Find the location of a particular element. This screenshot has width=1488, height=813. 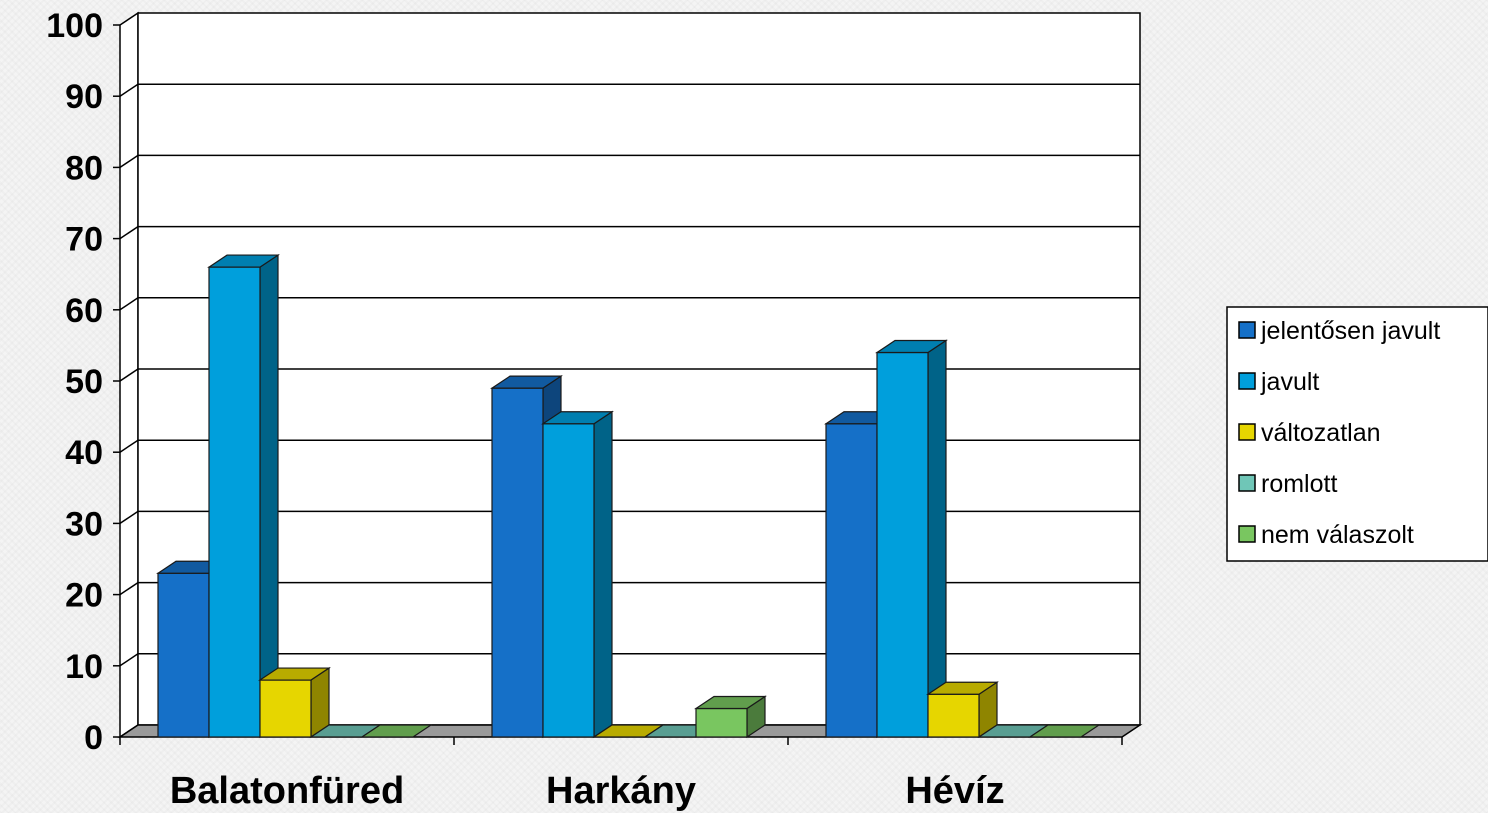

legend-label: javult is located at coordinates (1289, 382).